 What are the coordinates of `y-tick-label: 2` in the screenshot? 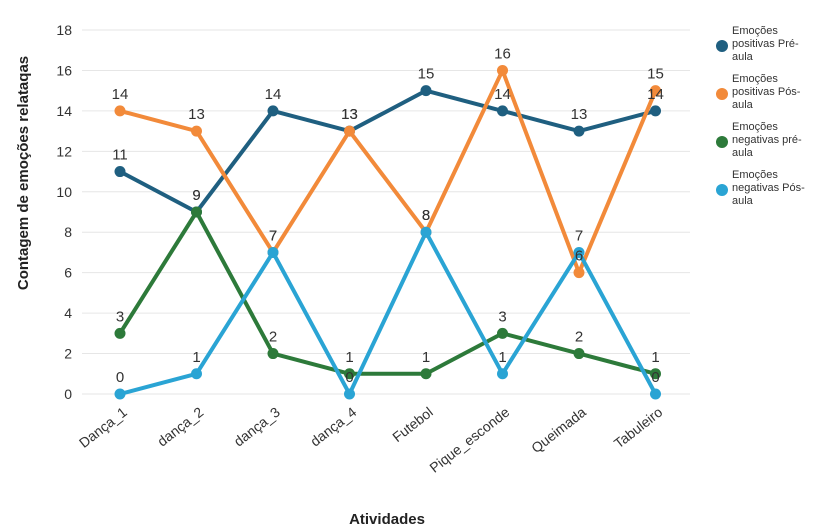 It's located at (68, 354).